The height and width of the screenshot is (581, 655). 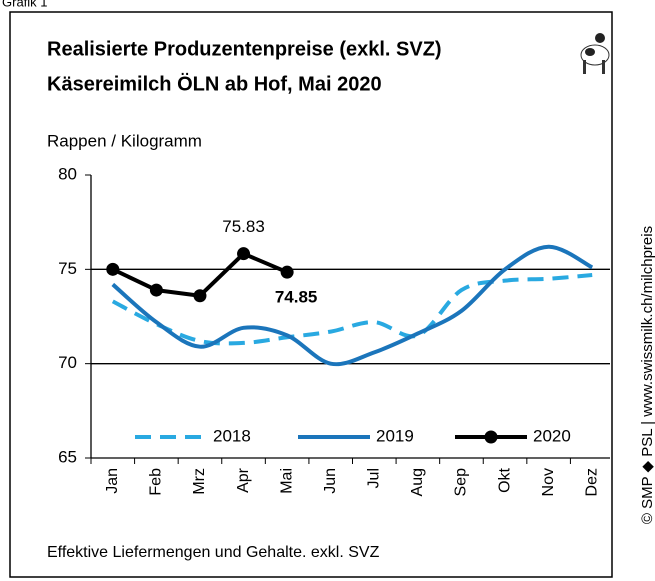 What do you see at coordinates (395, 435) in the screenshot?
I see `legend-label: 2019` at bounding box center [395, 435].